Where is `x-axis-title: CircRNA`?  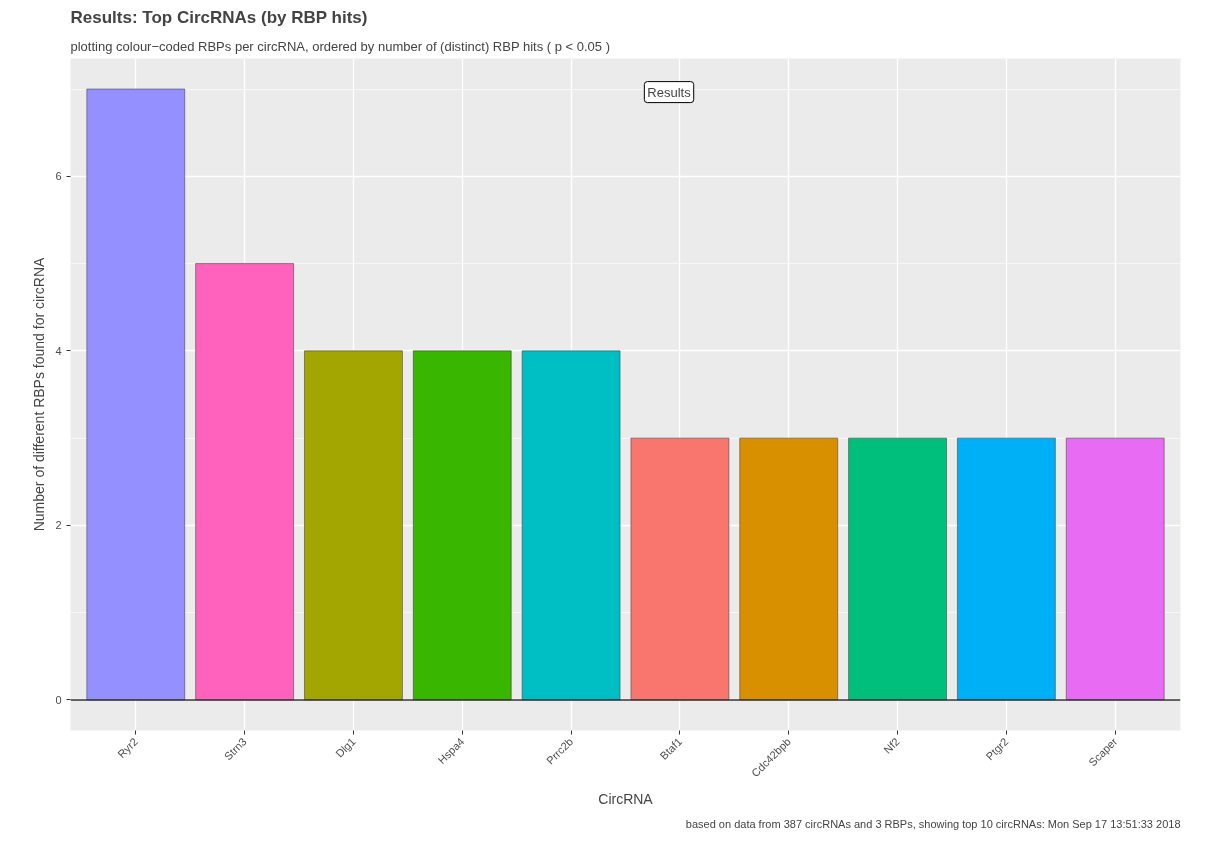
x-axis-title: CircRNA is located at coordinates (626, 799).